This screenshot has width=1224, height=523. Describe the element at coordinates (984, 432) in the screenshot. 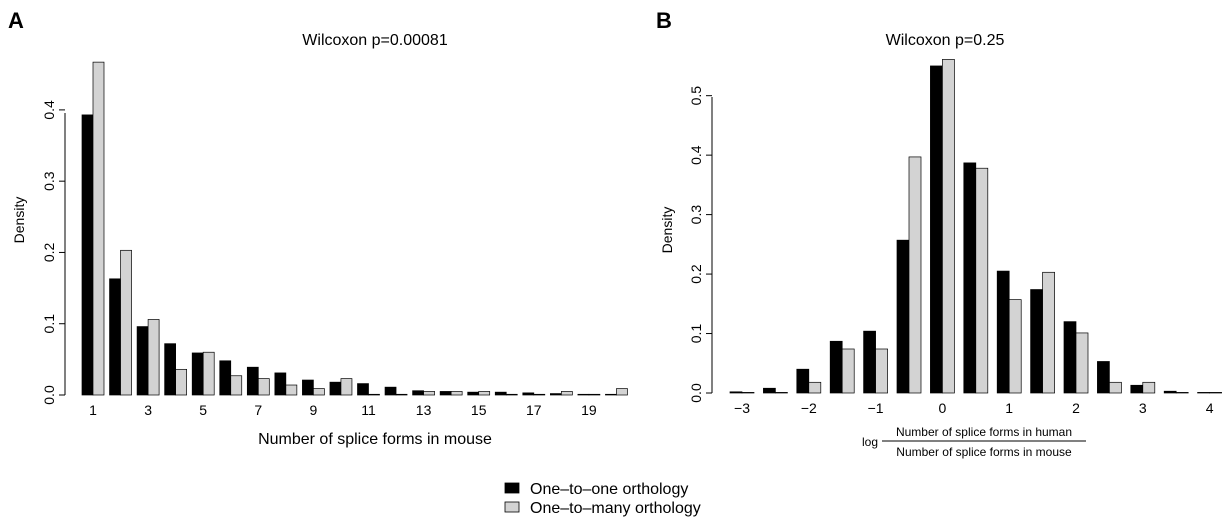

I see `panel-b-xlabel-numerator: Number of splice forms in human` at that location.